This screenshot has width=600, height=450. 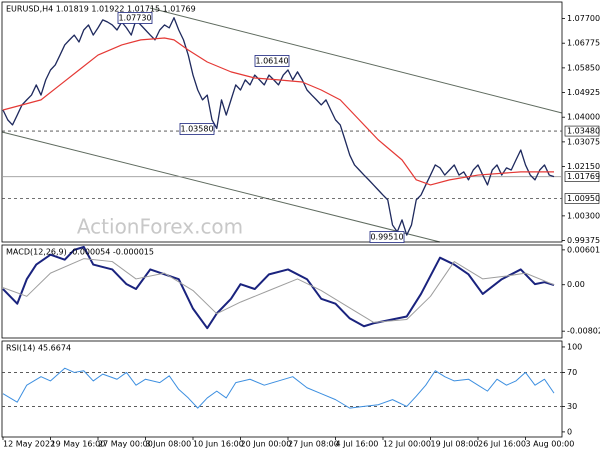 What do you see at coordinates (313, 444) in the screenshot?
I see `x-tick-label: 27 Jun 08:00` at bounding box center [313, 444].